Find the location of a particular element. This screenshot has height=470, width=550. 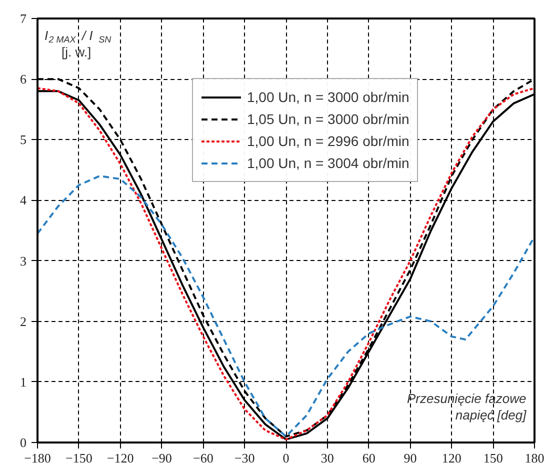

x-tick-label: 0 is located at coordinates (286, 458).